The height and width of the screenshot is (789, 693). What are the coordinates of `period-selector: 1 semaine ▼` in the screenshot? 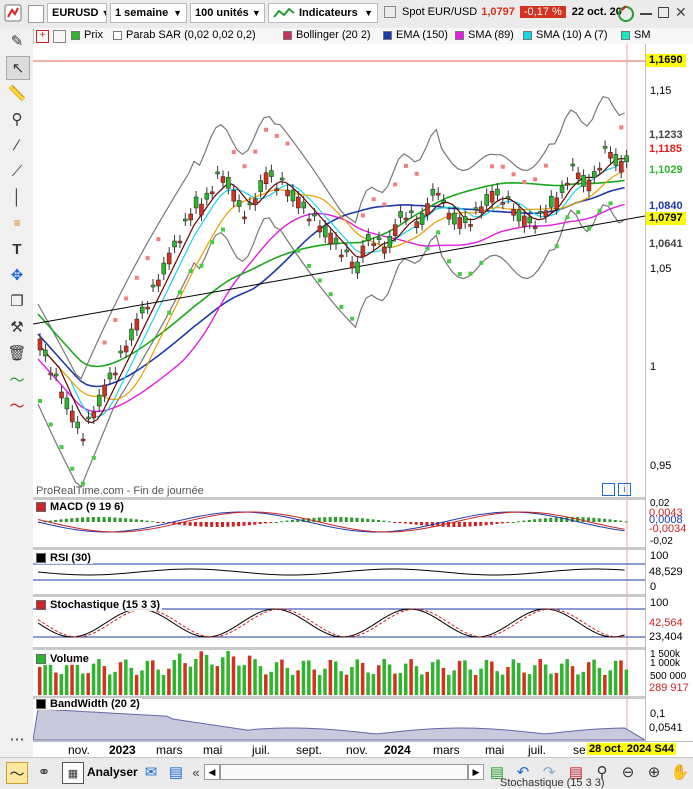 It's located at (148, 13).